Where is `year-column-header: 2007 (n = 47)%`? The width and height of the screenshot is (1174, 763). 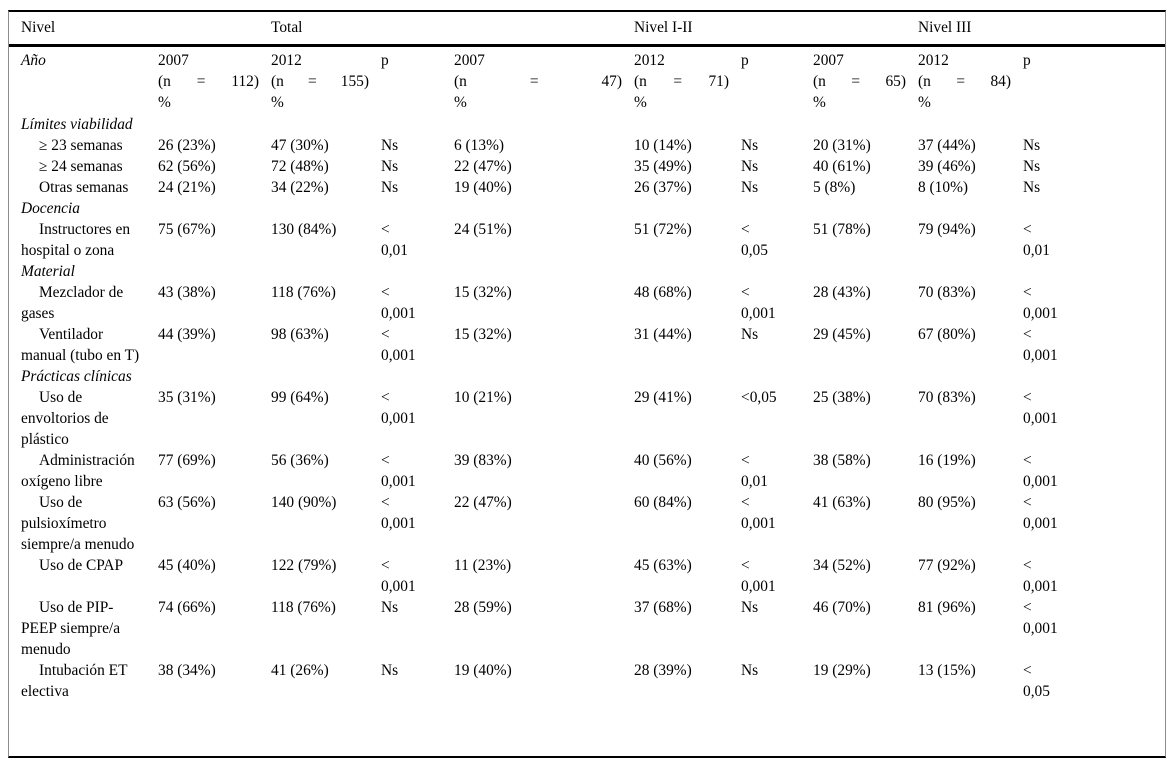
year-column-header: 2007 (n = 47)% is located at coordinates (544, 80).